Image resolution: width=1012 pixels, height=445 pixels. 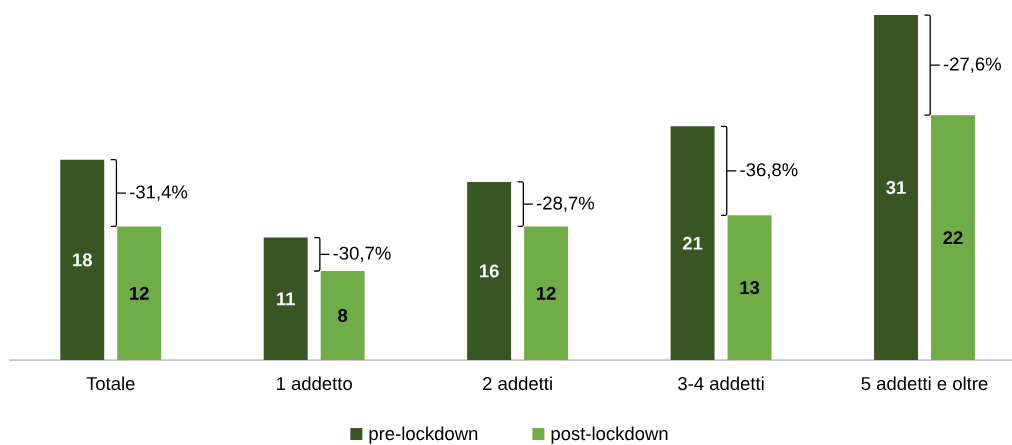 I want to click on annotation: -31,4%, so click(x=159, y=193).